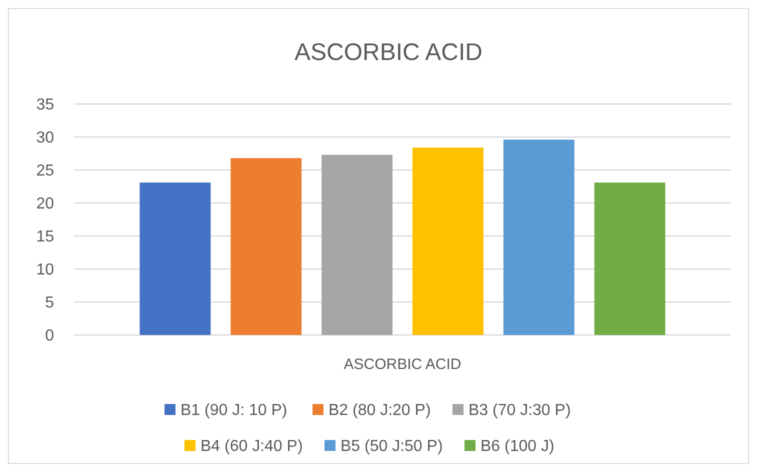 The image size is (757, 472). What do you see at coordinates (49, 303) in the screenshot?
I see `y-tick-label: 5` at bounding box center [49, 303].